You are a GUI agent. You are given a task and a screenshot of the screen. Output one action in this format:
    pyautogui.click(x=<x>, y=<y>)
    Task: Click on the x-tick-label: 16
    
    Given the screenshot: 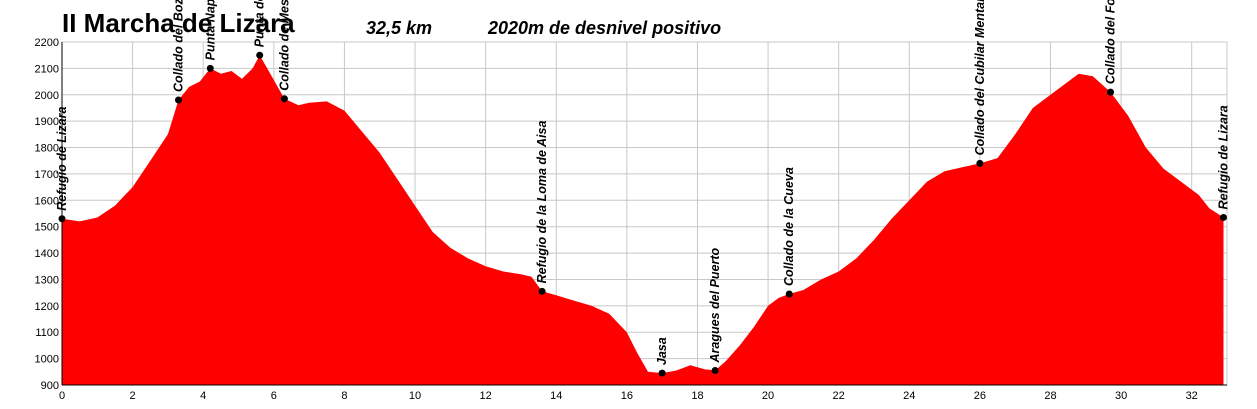 What is the action you would take?
    pyautogui.click(x=627, y=396)
    